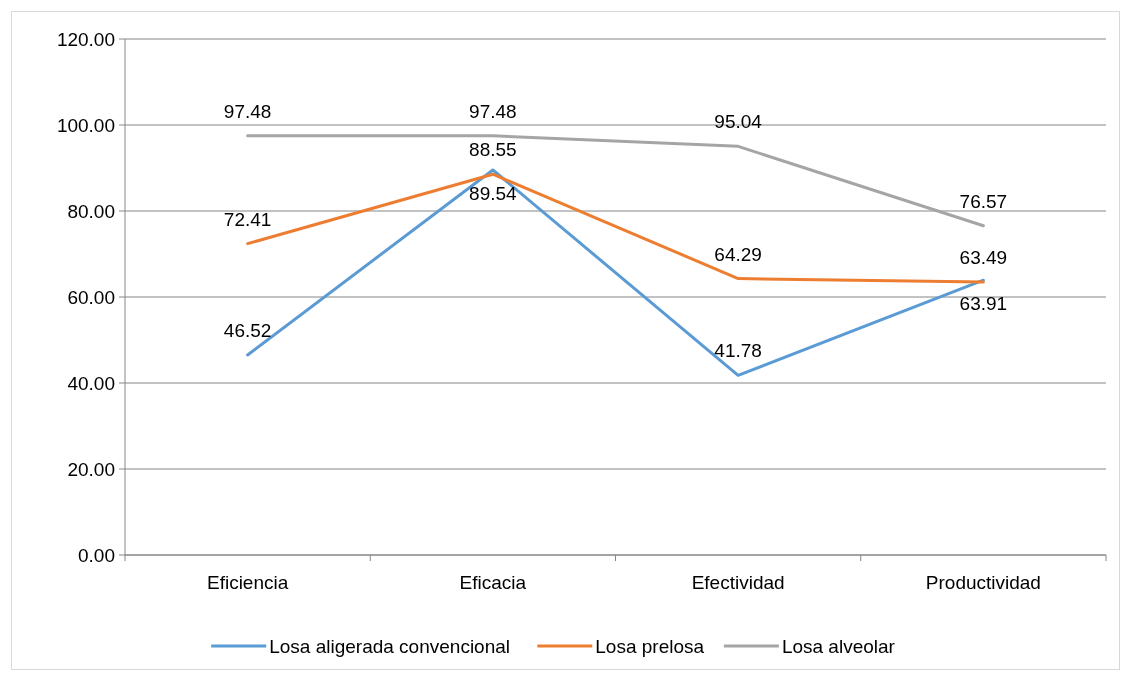 The width and height of the screenshot is (1131, 681). Describe the element at coordinates (96, 555) in the screenshot. I see `y-tick-label: 0.00` at that location.